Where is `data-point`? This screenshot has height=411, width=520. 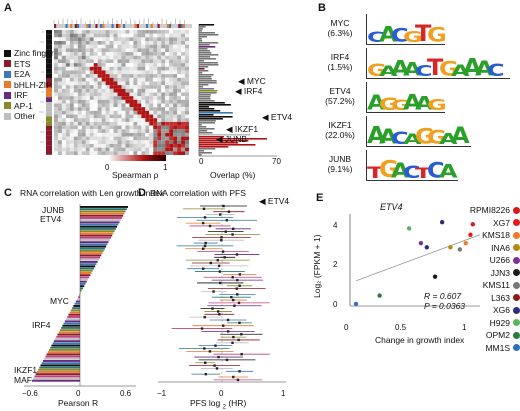 data-point is located at coordinates (421, 243).